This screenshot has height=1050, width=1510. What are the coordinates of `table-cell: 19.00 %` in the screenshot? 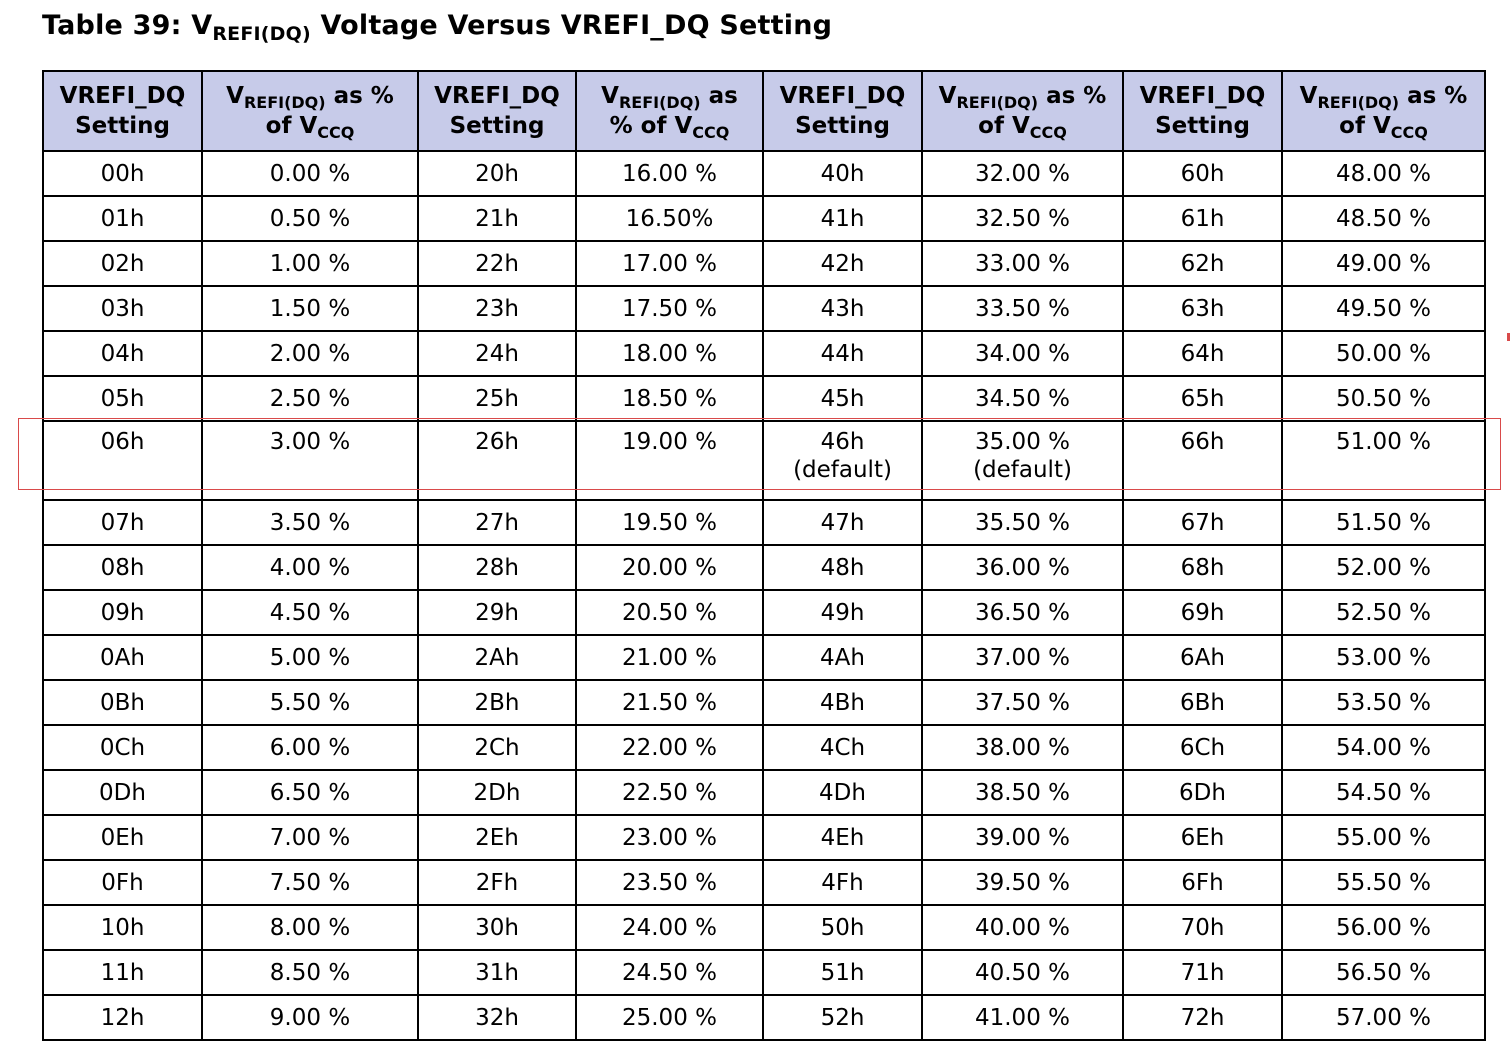 It's located at (669, 460).